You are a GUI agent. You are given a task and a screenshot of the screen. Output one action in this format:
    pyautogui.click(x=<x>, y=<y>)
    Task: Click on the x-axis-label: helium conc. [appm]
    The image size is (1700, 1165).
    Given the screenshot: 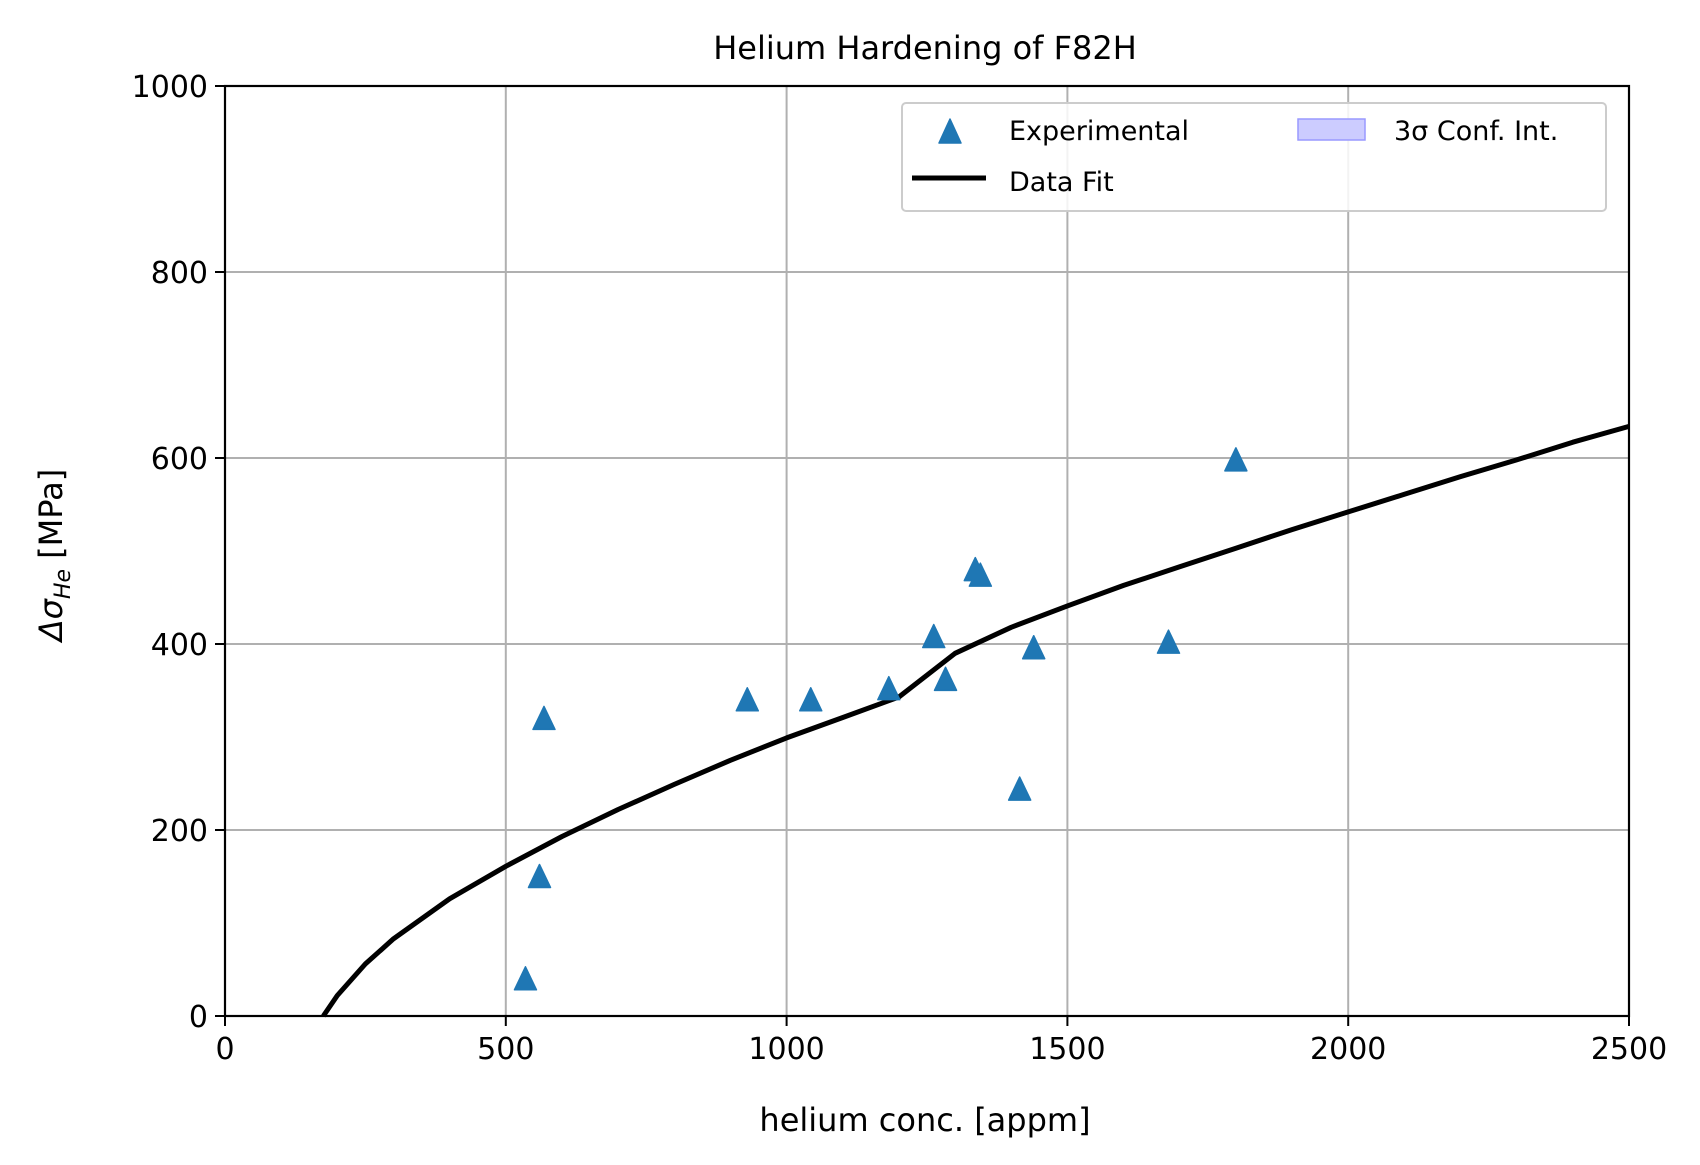 What is the action you would take?
    pyautogui.click(x=924, y=1120)
    